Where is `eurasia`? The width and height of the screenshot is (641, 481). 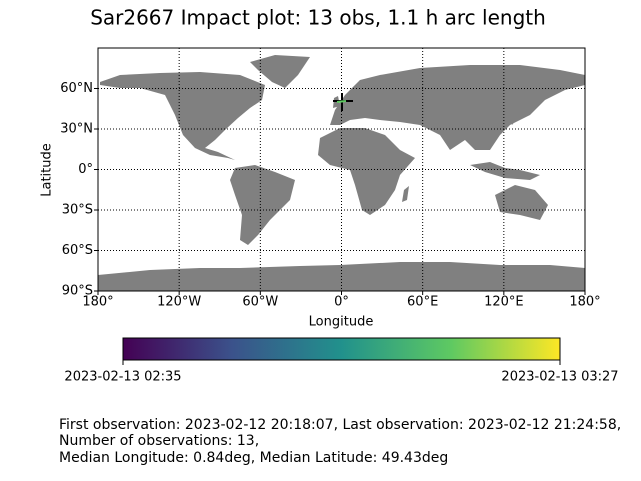
eurasia is located at coordinates (457, 107).